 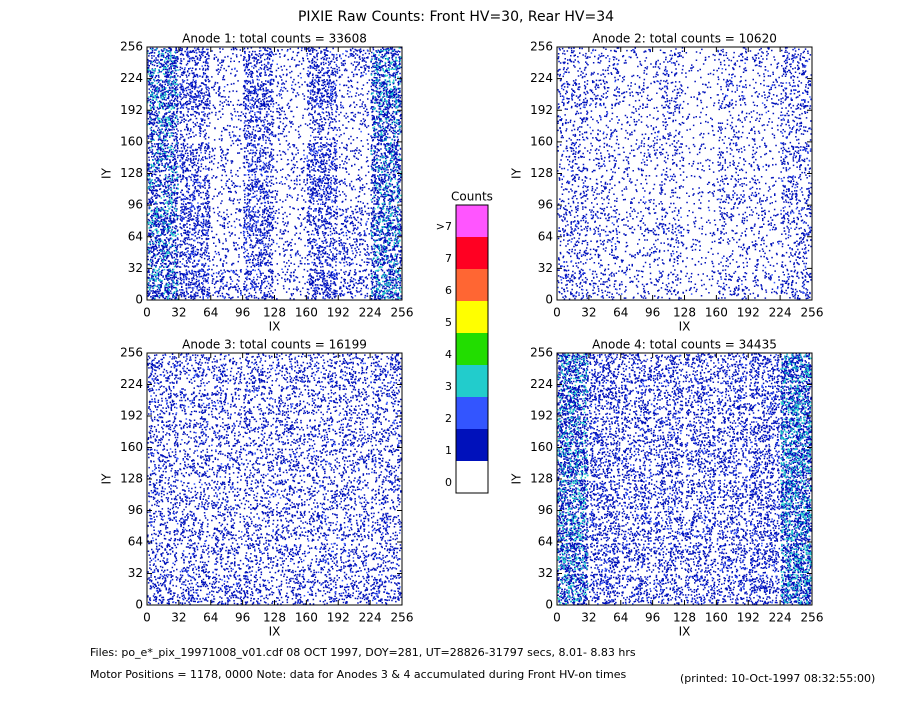 I want to click on x-tick-label: 128, so click(x=684, y=618).